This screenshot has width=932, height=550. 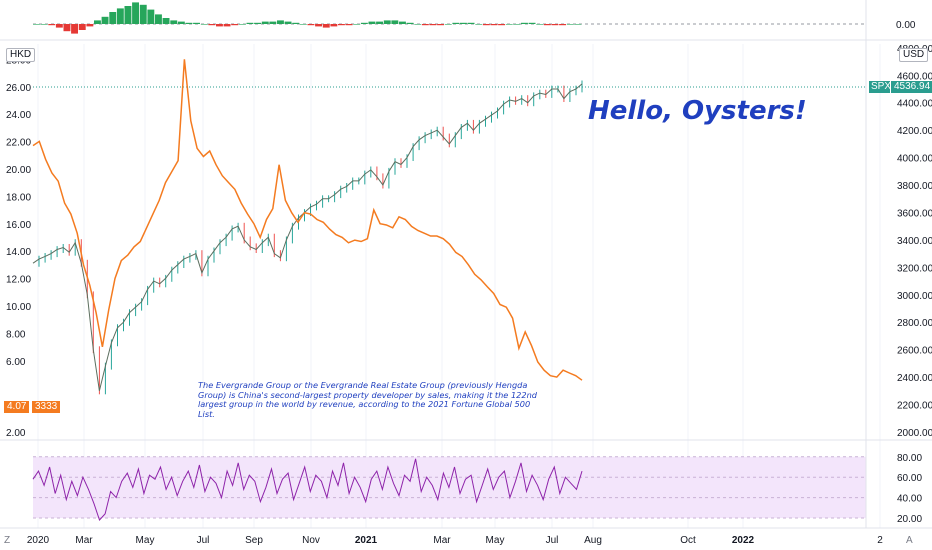 What do you see at coordinates (203, 540) in the screenshot?
I see `time-axis-tick-label: Jul` at bounding box center [203, 540].